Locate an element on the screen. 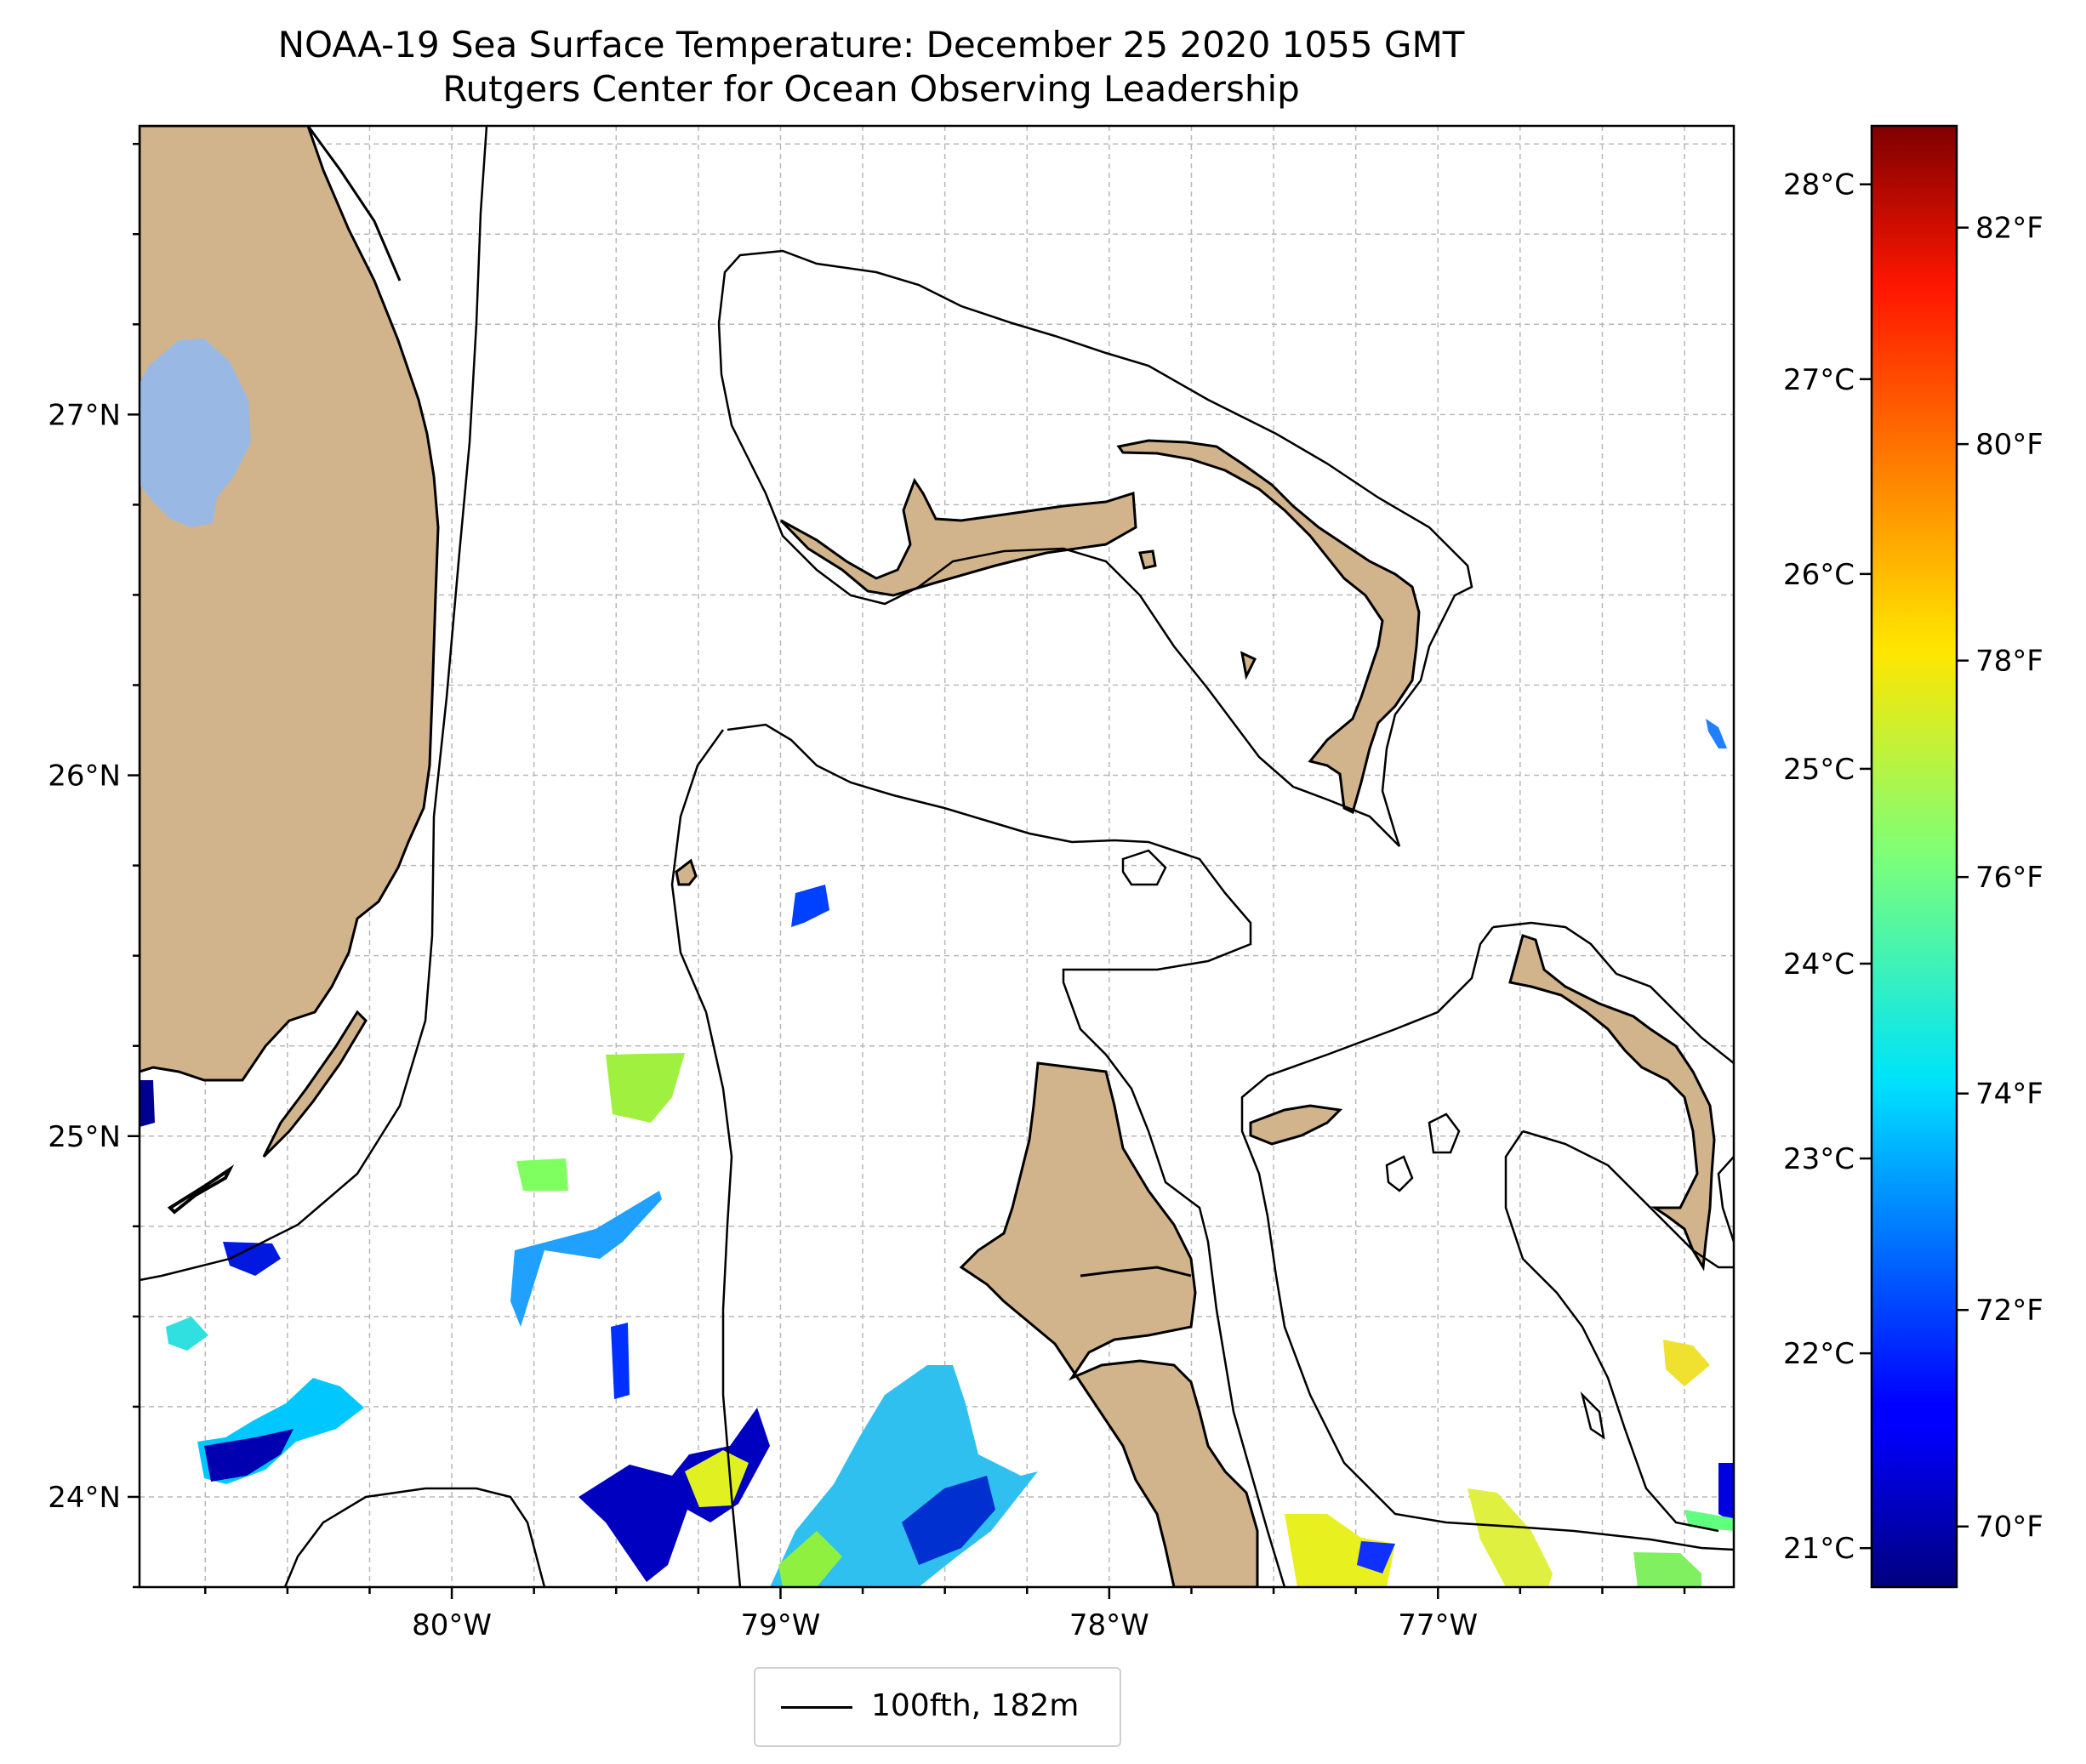  lat-tick-label: 26°N is located at coordinates (84, 777).